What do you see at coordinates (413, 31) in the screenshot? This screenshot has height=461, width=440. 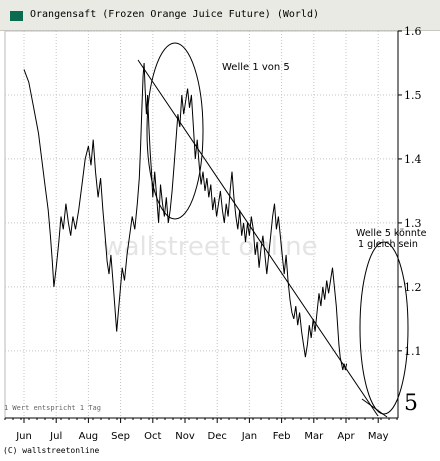 I see `y-tick-label: 1.6` at bounding box center [413, 31].